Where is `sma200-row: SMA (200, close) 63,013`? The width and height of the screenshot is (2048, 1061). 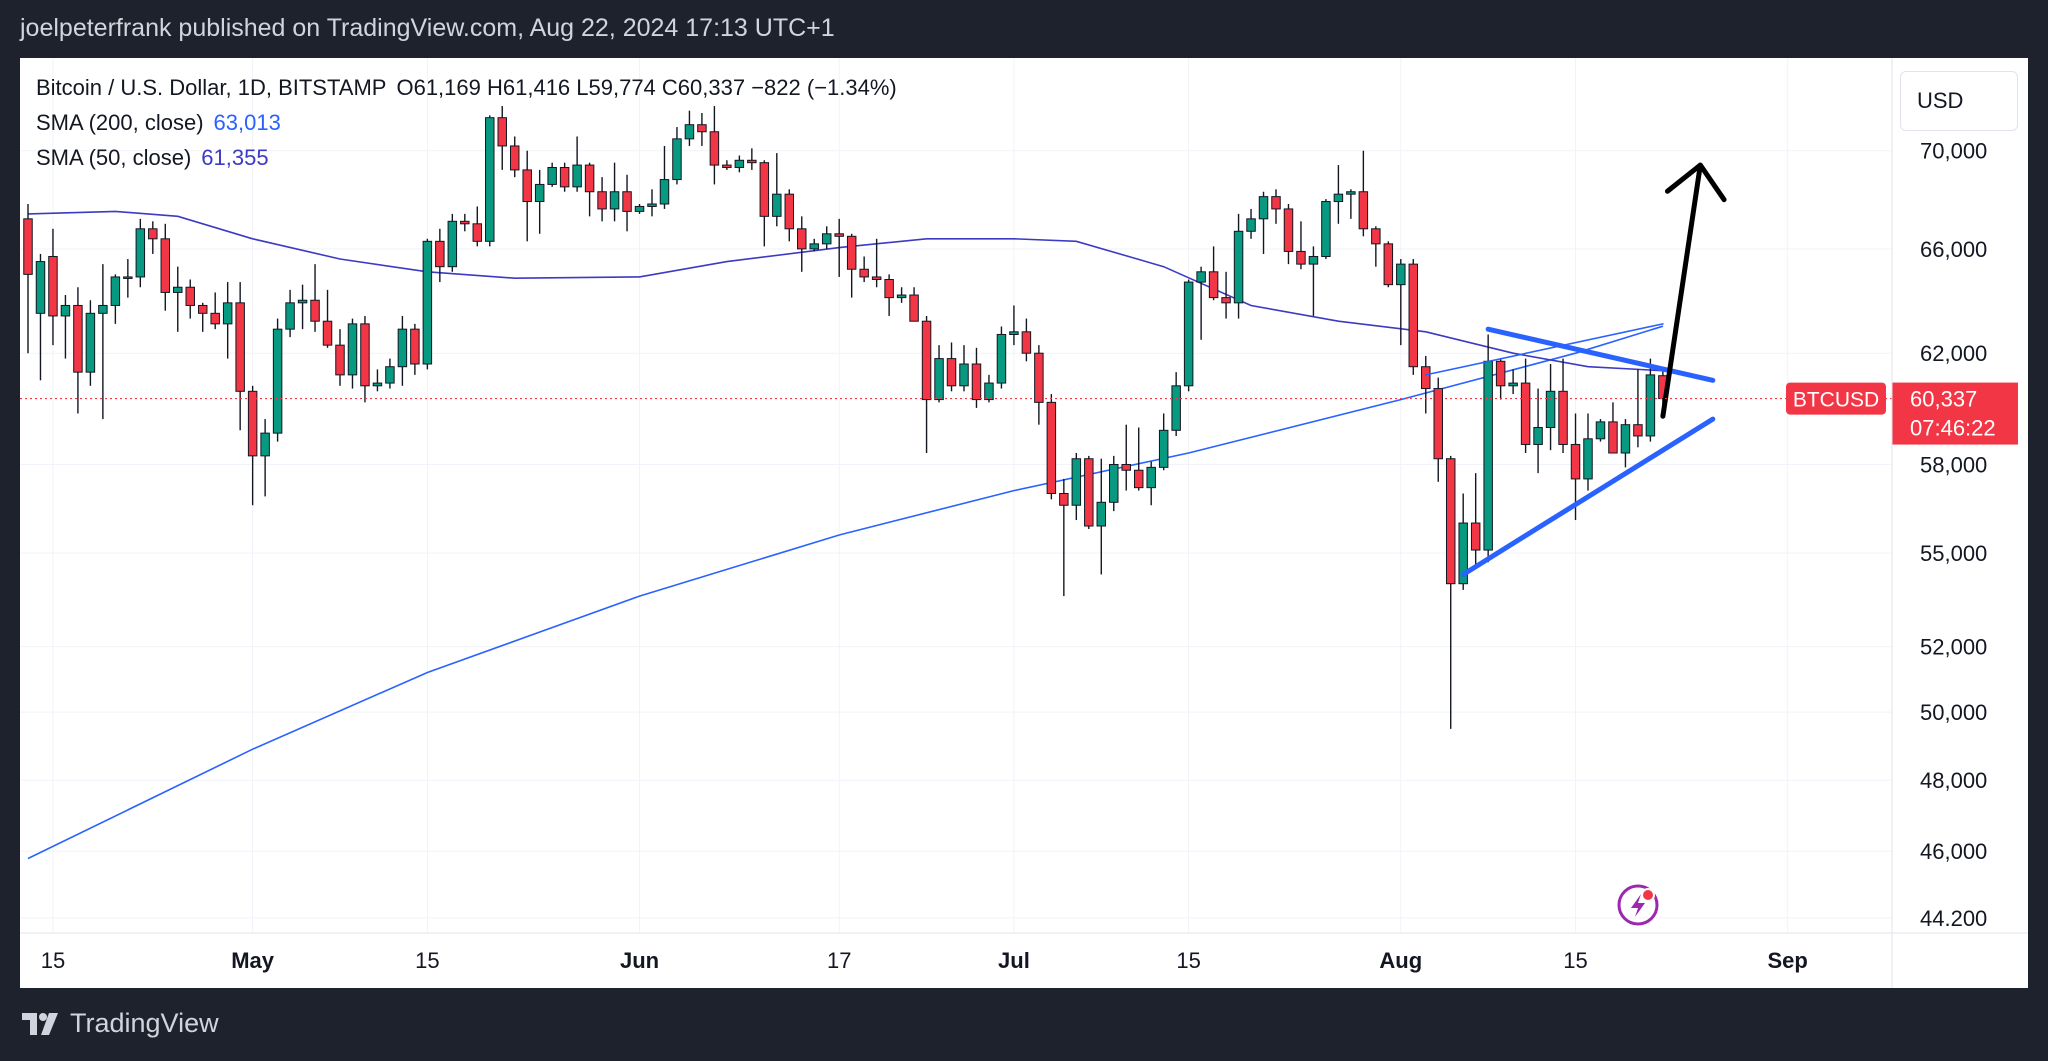
sma200-row: SMA (200, close) 63,013 is located at coordinates (466, 122).